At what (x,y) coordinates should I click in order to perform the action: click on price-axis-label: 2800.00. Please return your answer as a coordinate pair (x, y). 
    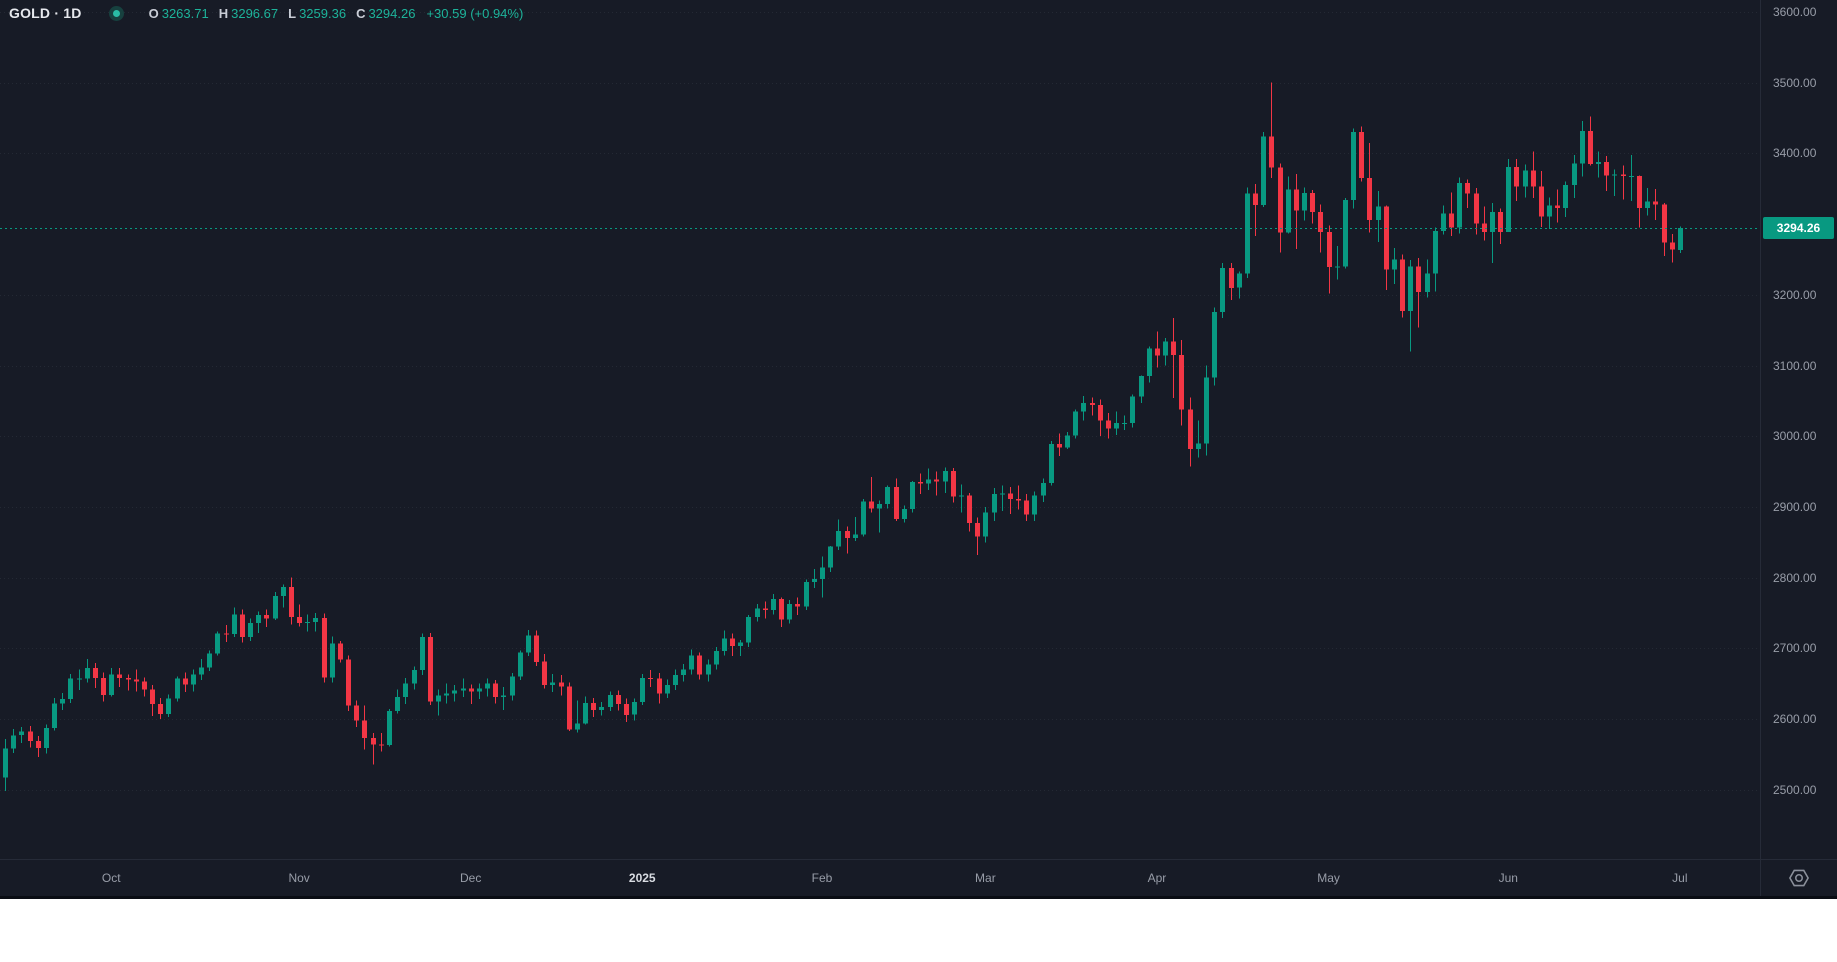
    Looking at the image, I should click on (1795, 577).